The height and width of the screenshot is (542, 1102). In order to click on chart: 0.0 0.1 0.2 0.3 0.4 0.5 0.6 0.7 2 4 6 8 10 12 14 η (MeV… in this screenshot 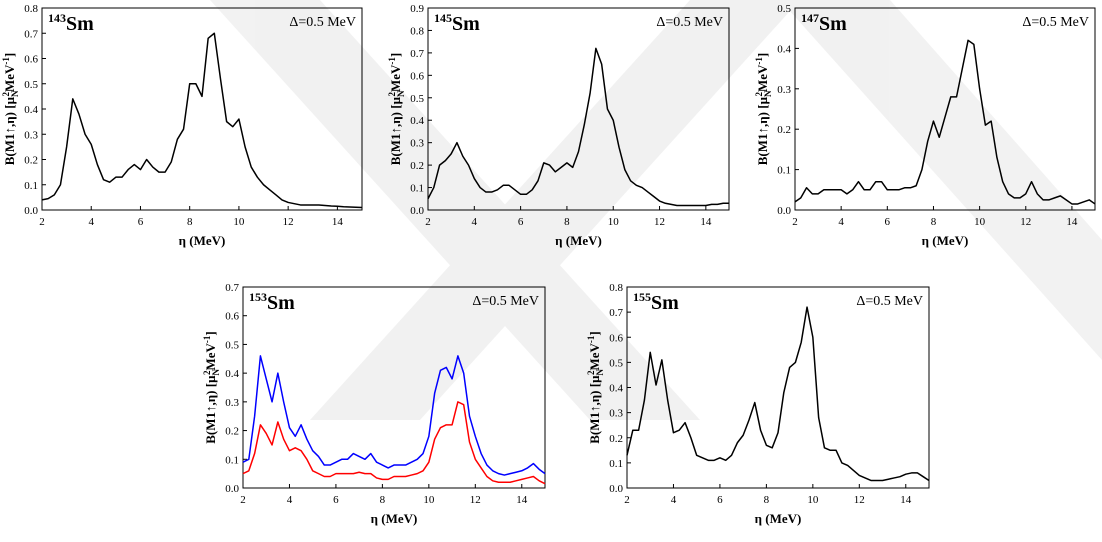, I will do `click(374, 404)`.